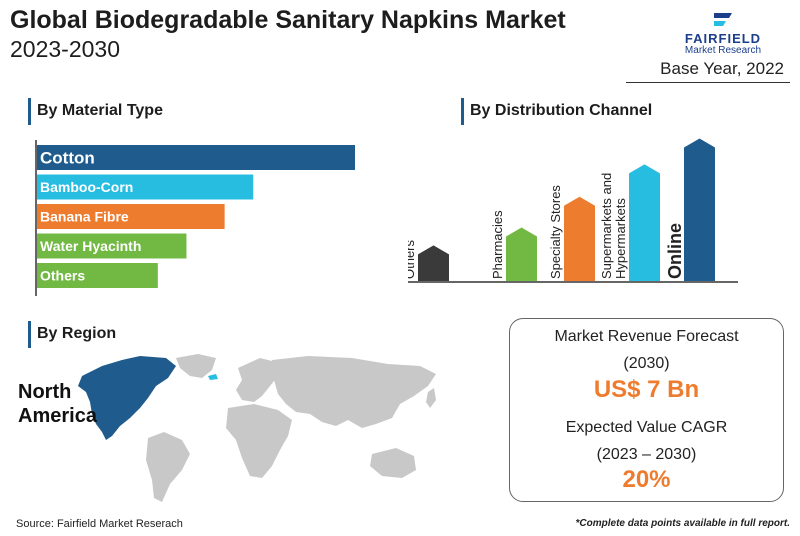  Describe the element at coordinates (646, 336) in the screenshot. I see `revenue-label: Market Revenue Forecast` at that location.